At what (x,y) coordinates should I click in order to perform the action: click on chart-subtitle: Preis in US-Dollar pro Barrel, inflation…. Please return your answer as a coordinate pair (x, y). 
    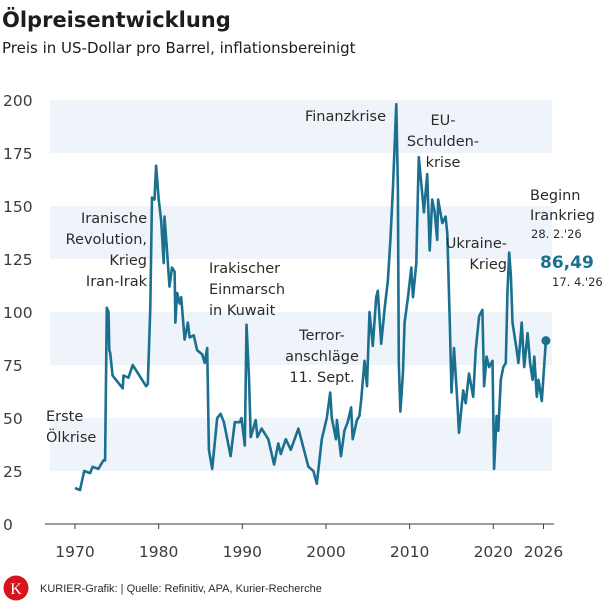
    Looking at the image, I should click on (179, 48).